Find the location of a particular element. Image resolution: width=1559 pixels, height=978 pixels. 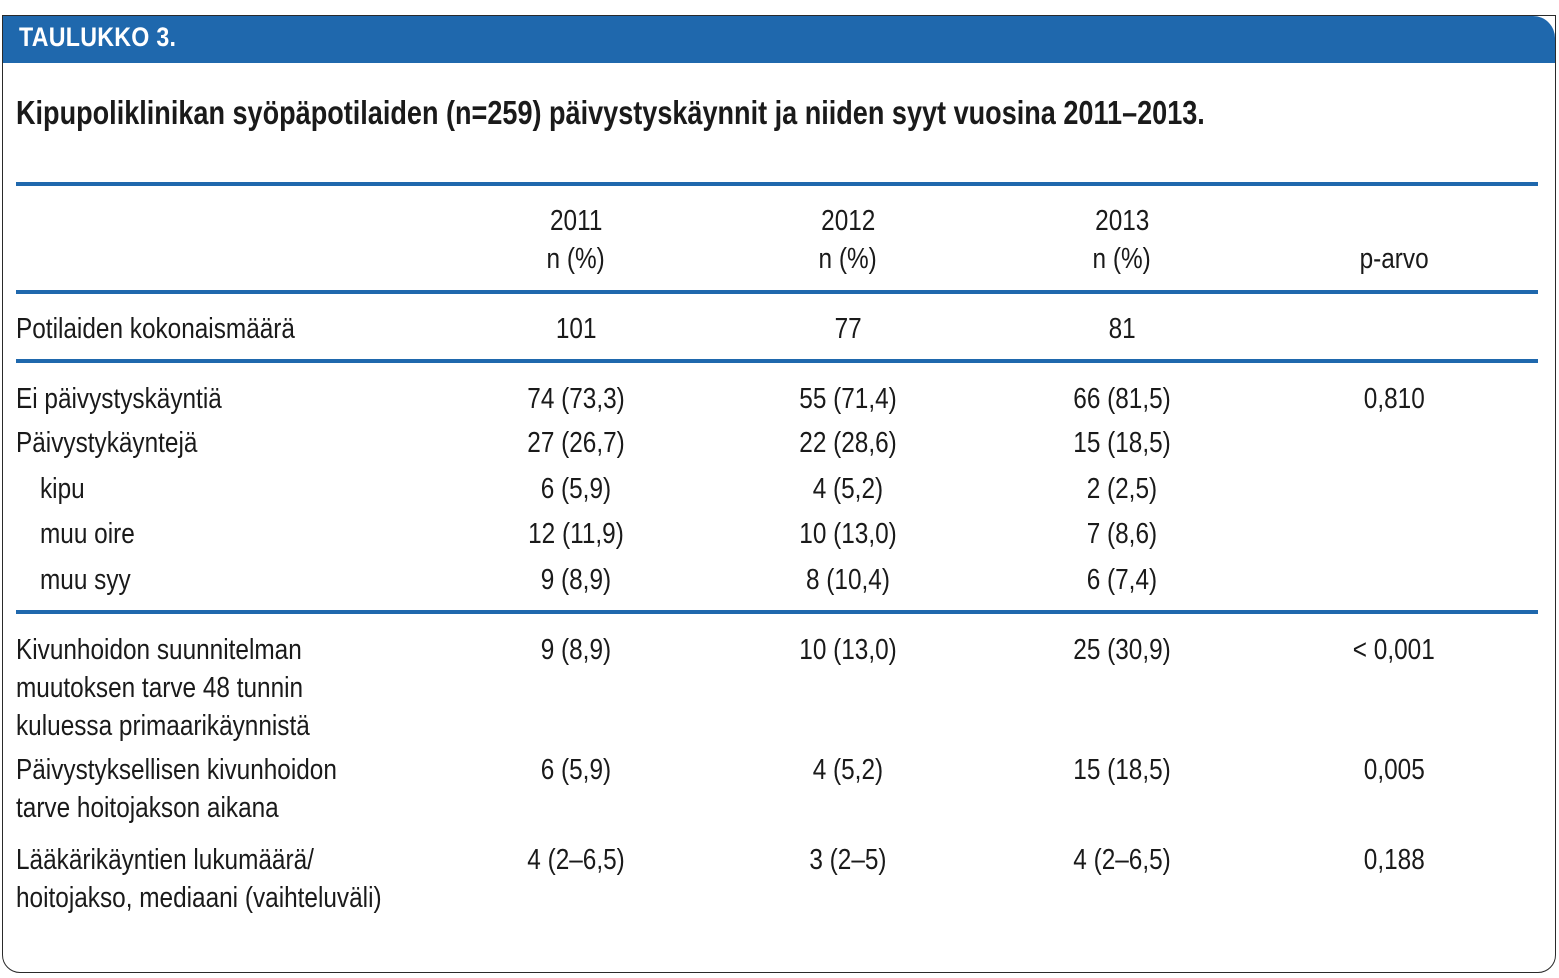

cell-2011: 12 (11,9) is located at coordinates (576, 534).